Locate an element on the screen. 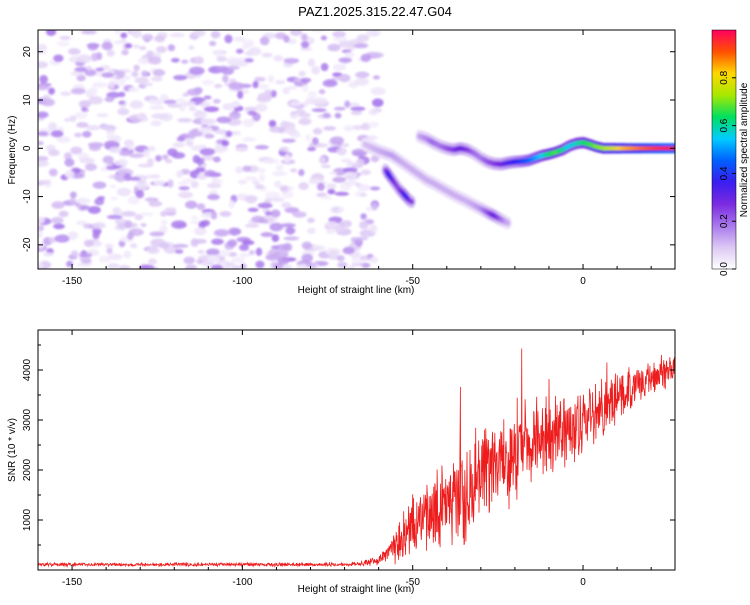 Image resolution: width=750 pixels, height=605 pixels. x-tick-label: -100 is located at coordinates (242, 582).